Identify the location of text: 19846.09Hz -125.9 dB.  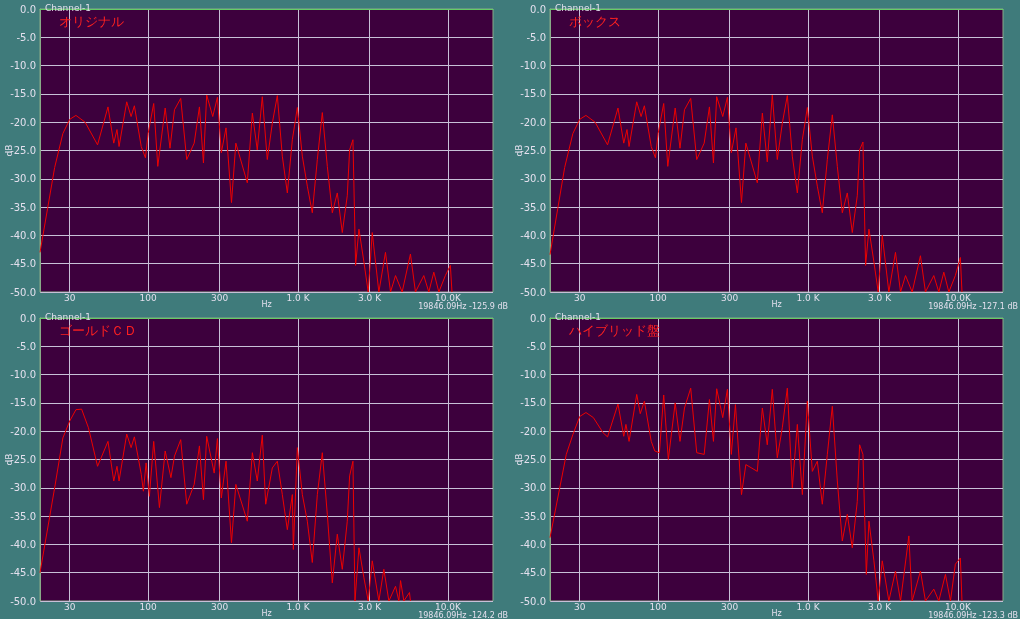
(463, 306).